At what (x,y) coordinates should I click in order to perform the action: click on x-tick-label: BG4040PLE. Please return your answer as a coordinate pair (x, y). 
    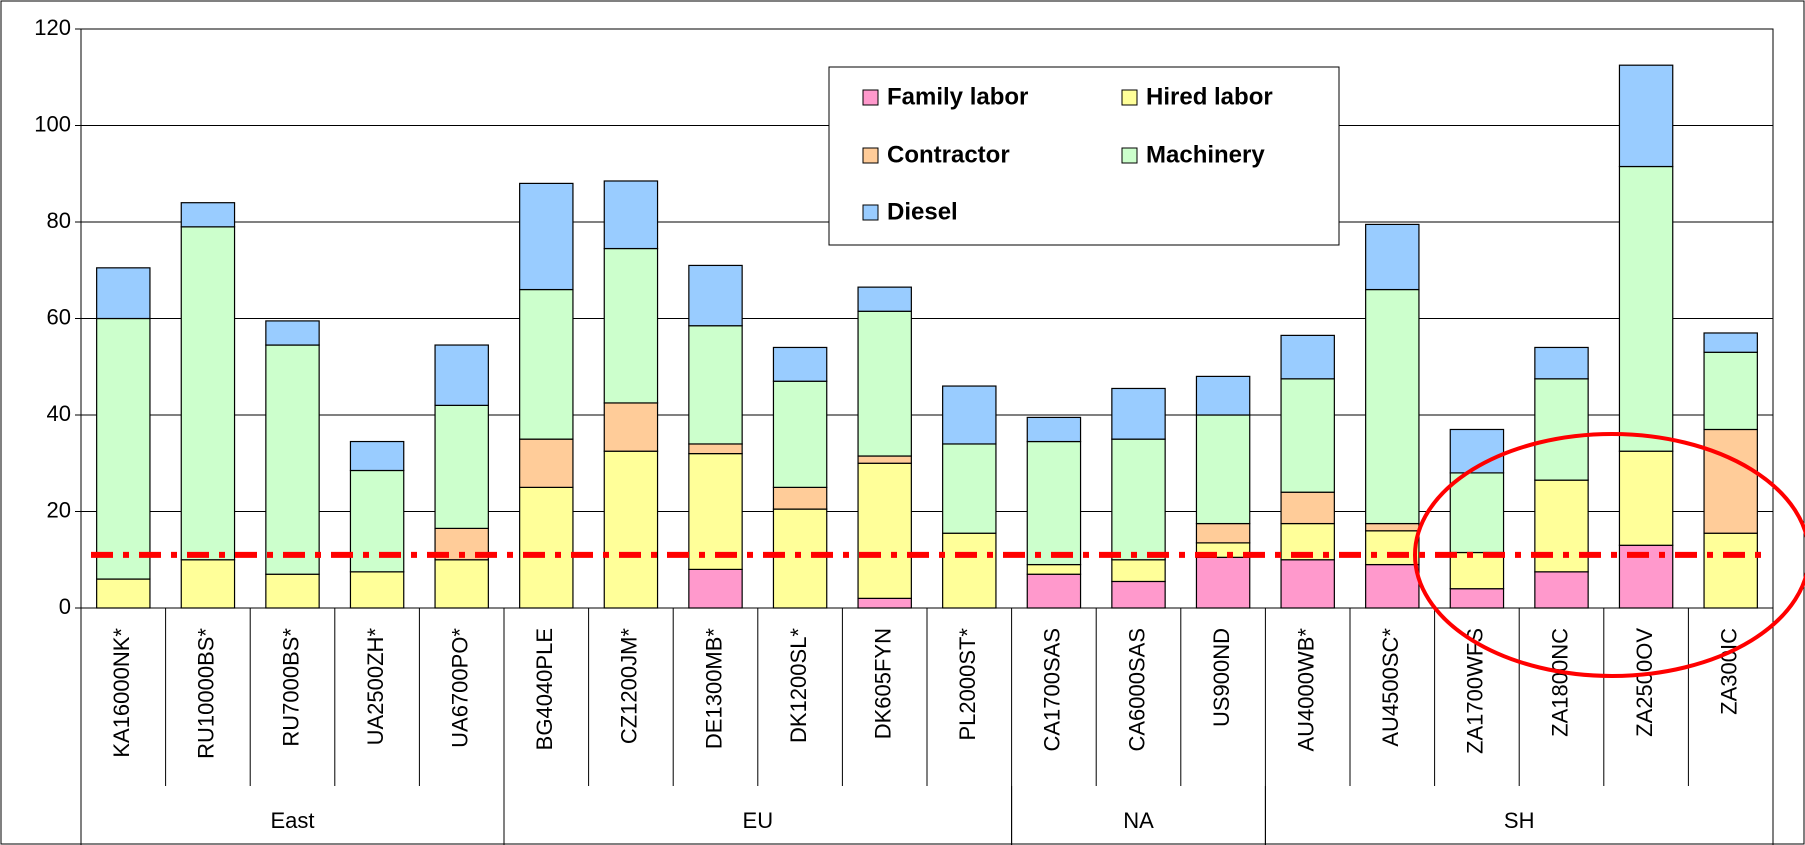
    Looking at the image, I should click on (544, 689).